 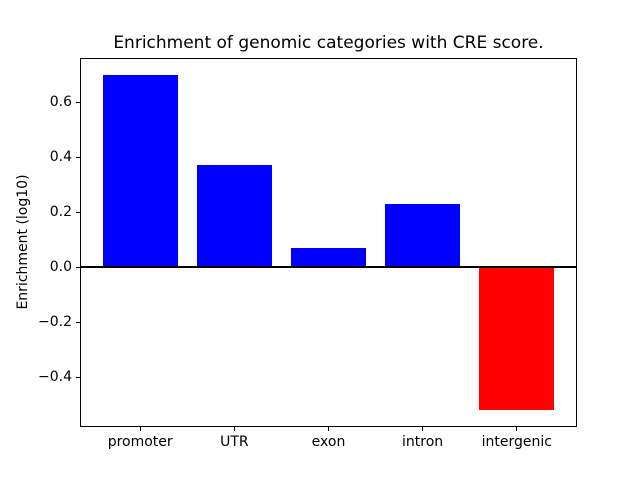 I want to click on y-tick-label: 0.2, so click(x=60, y=212).